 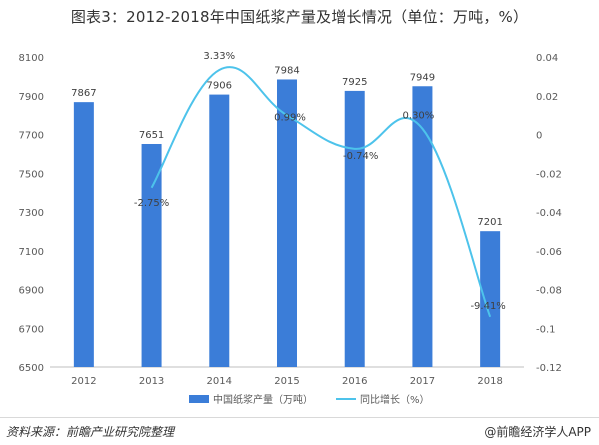 I want to click on growth-value-label: -0.74%, so click(x=360, y=156).